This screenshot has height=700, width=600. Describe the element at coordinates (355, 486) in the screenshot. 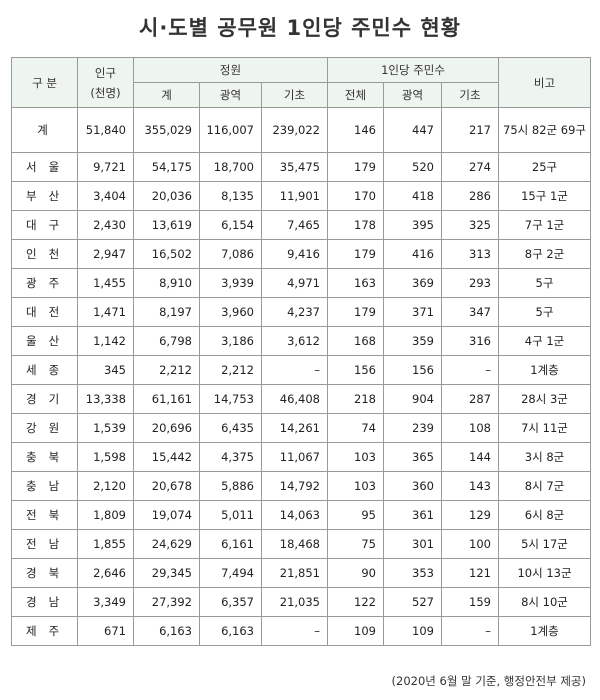

I see `per-person-all-cell: 103` at that location.